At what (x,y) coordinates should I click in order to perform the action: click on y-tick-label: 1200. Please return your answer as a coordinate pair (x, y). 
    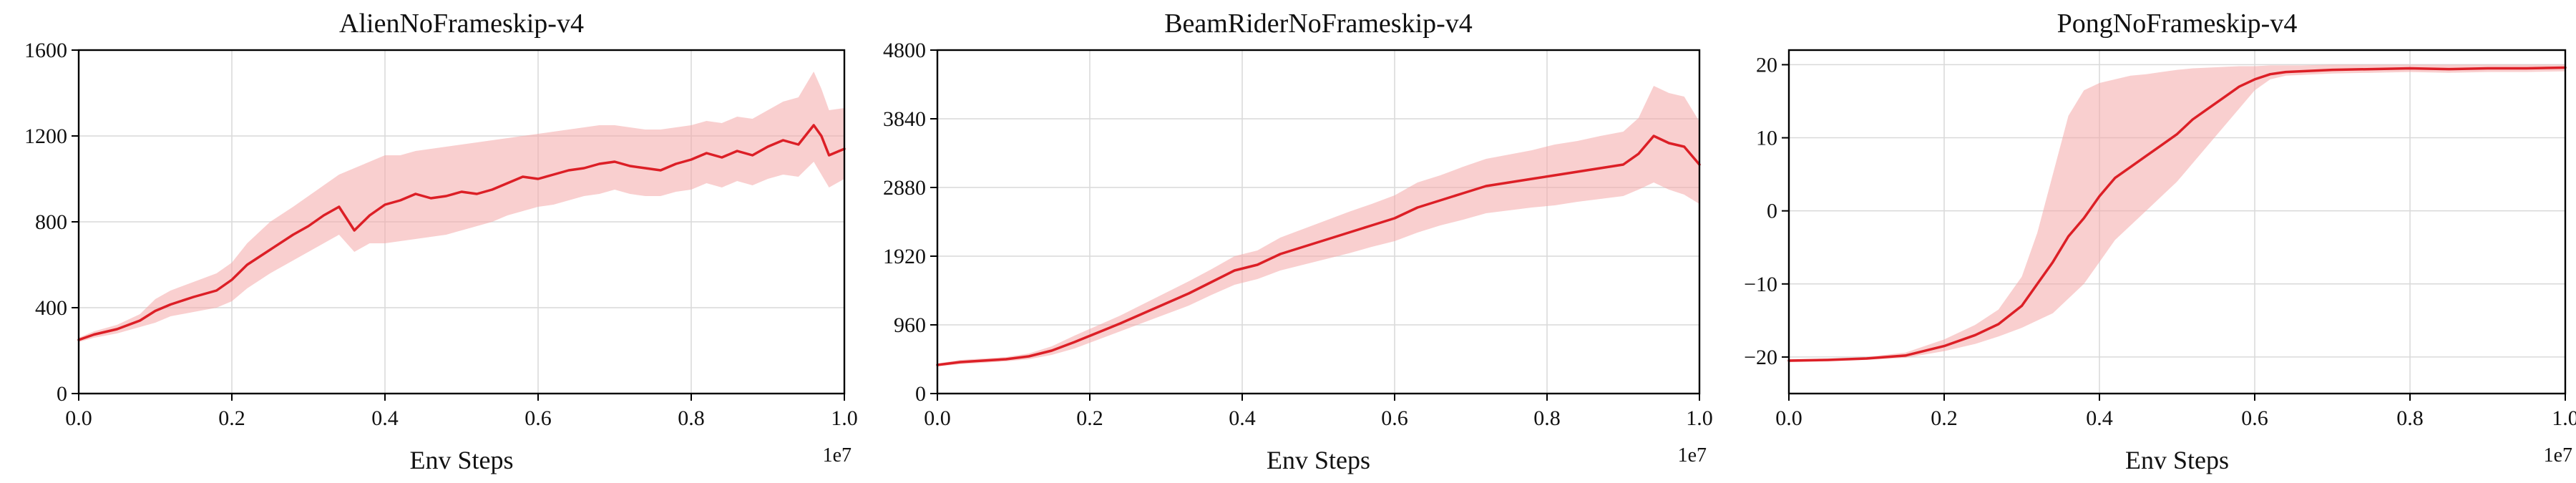
    Looking at the image, I should click on (45, 136).